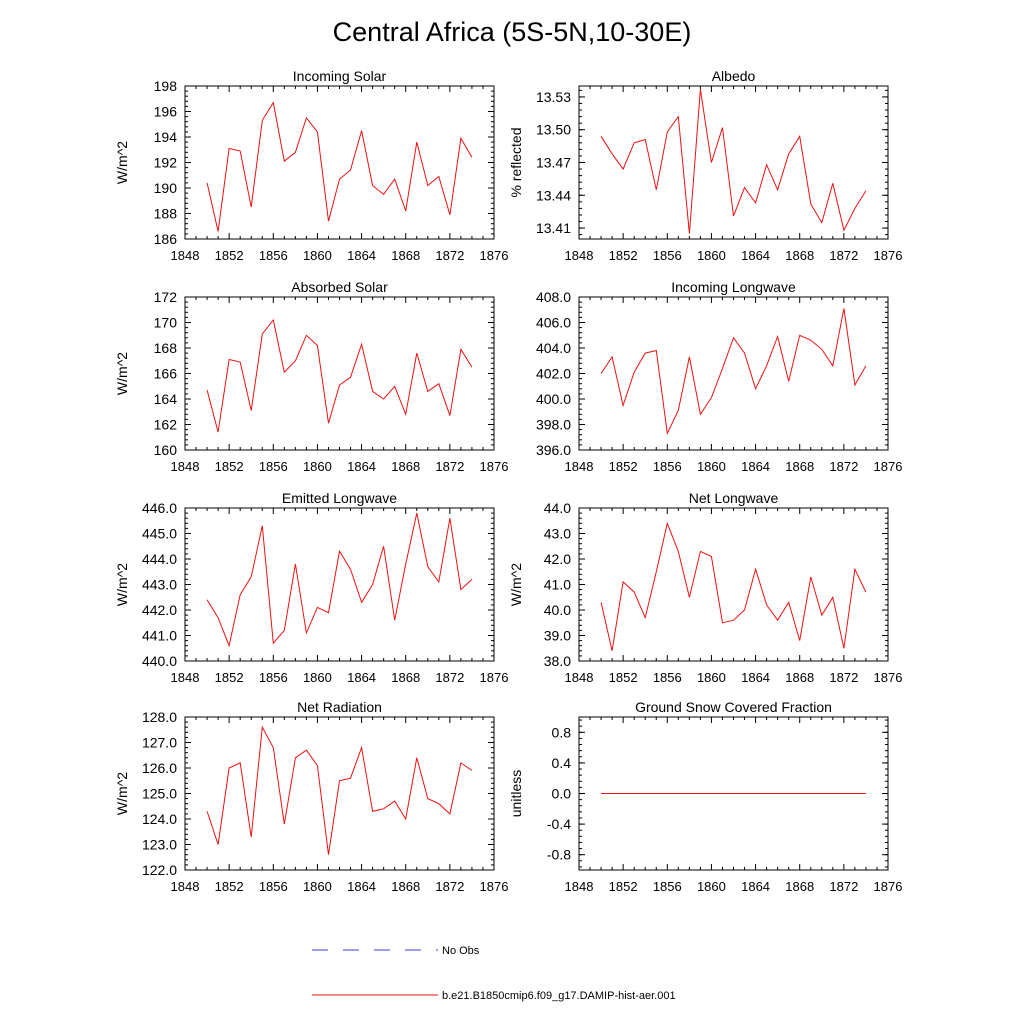 This screenshot has height=1024, width=1024. What do you see at coordinates (557, 636) in the screenshot?
I see `y-tick-label: 39.0` at bounding box center [557, 636].